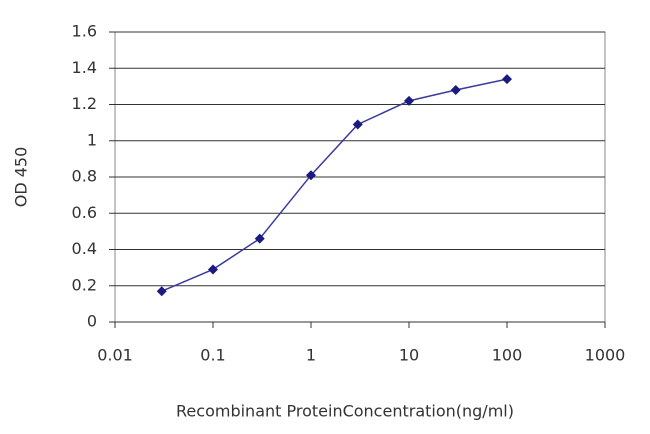 This screenshot has height=434, width=650. Describe the element at coordinates (409, 355) in the screenshot. I see `x-tick-label: 10` at that location.